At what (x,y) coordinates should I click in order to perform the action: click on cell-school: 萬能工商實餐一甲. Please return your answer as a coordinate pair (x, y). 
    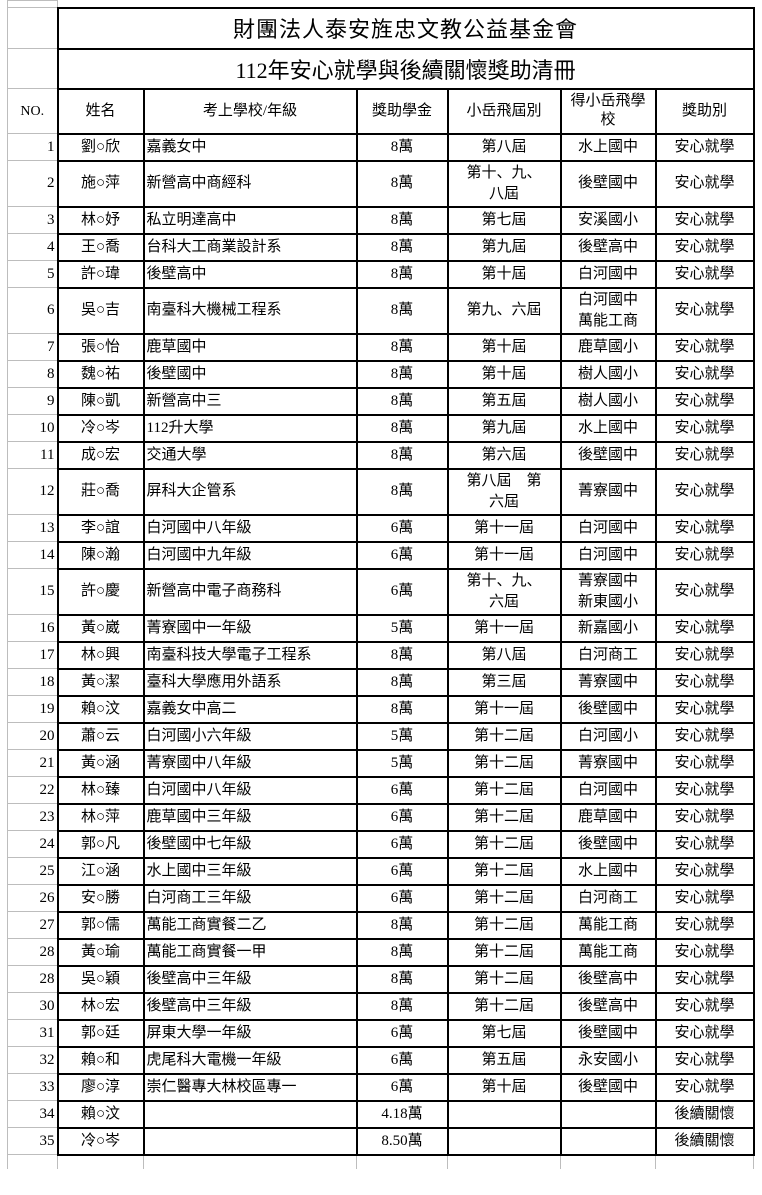
    Looking at the image, I should click on (250, 952).